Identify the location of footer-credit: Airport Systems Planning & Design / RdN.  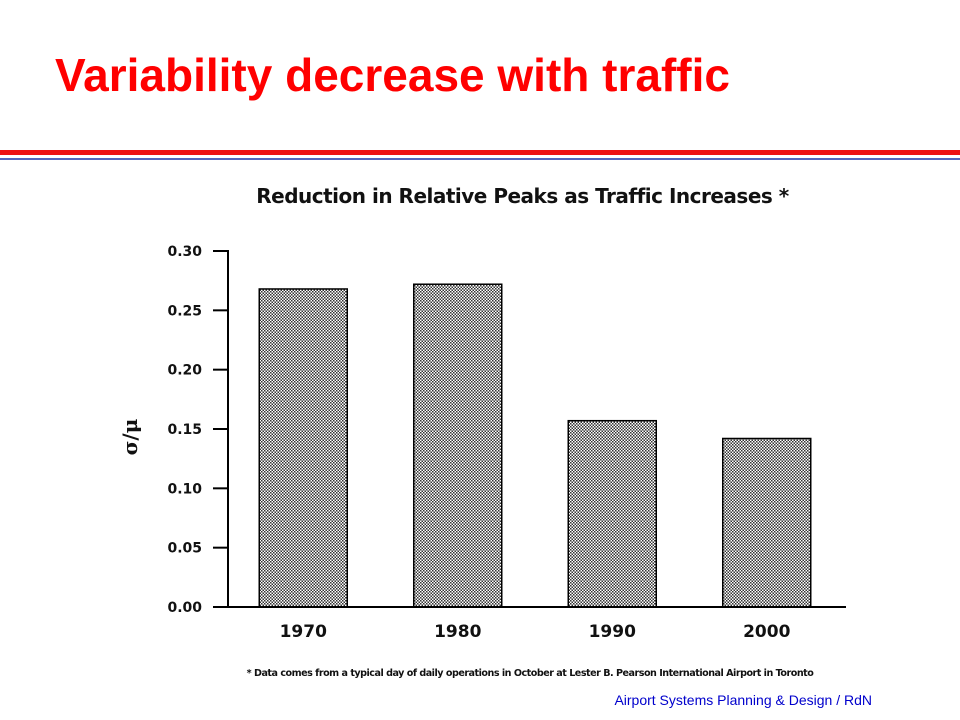
(743, 700).